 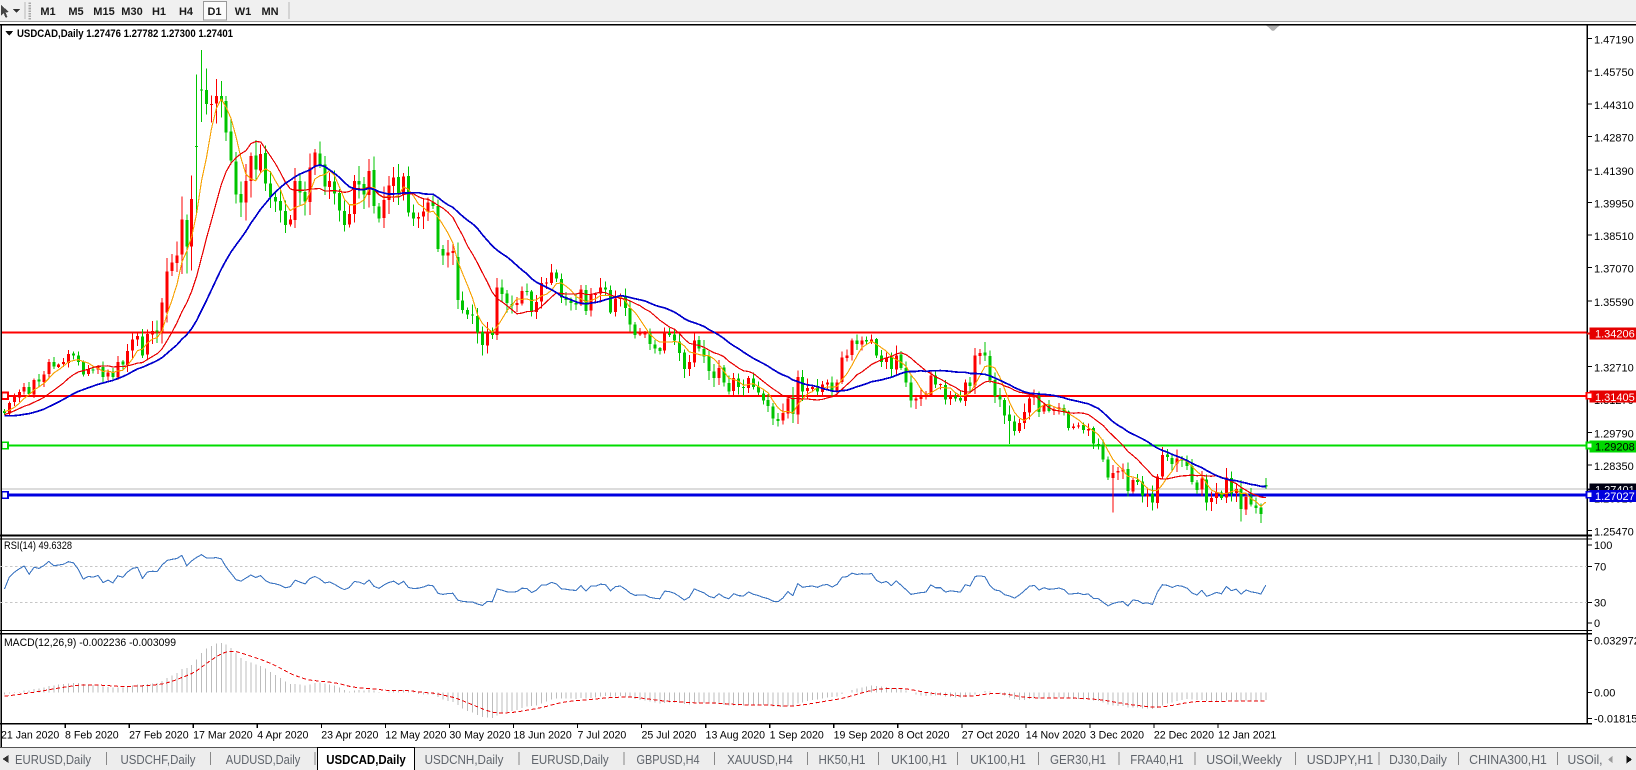 I want to click on svg-text: 8 Feb 2020, so click(x=92, y=736).